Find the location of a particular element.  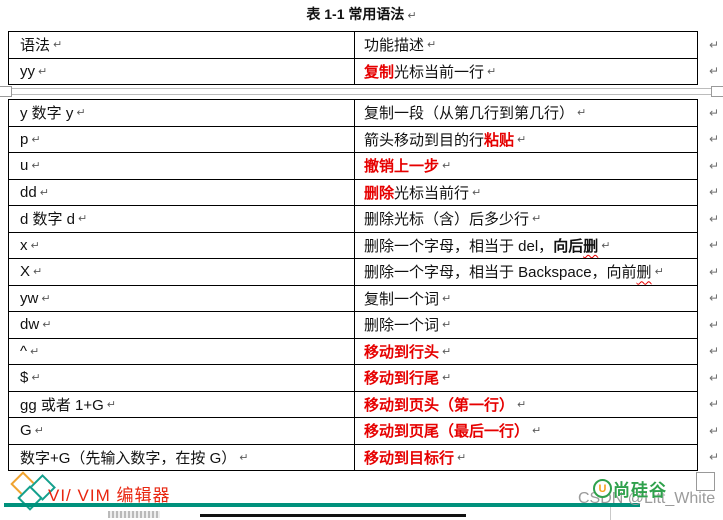

description-segment: 功能描述 is located at coordinates (394, 46).